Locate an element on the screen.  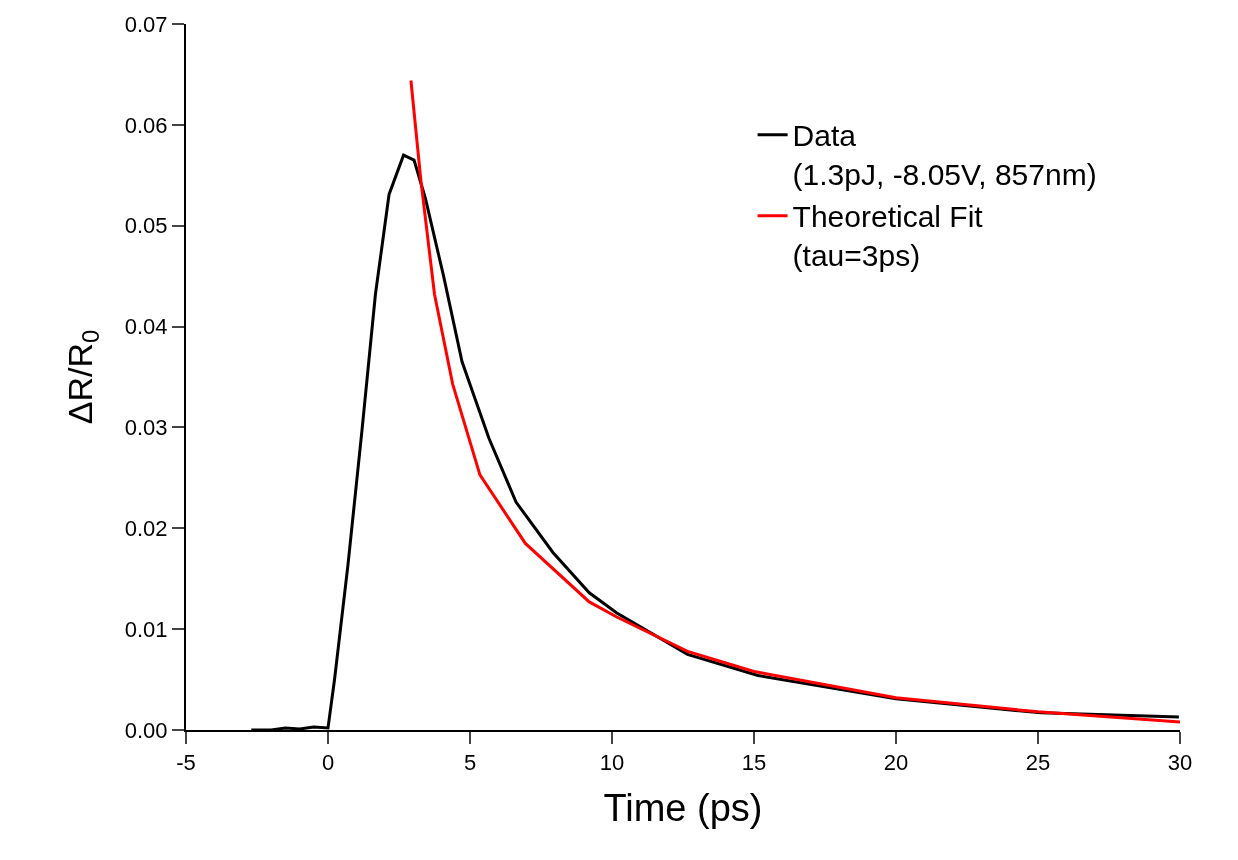
y-tick-label: 0.04 is located at coordinates (146, 327).